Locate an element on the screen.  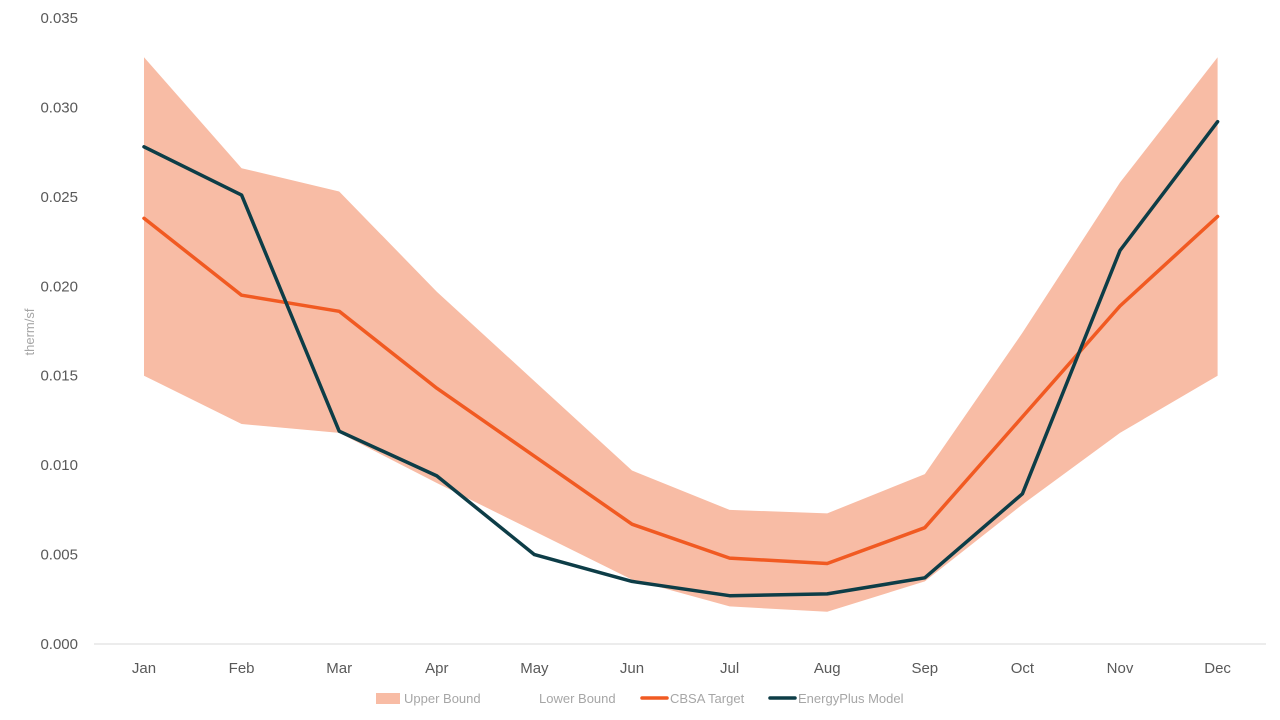
y-axis-ticks: 0.000 0.005 0.010 0.015 0.020 0.025 0.030 0.035 is located at coordinates (59, 331).